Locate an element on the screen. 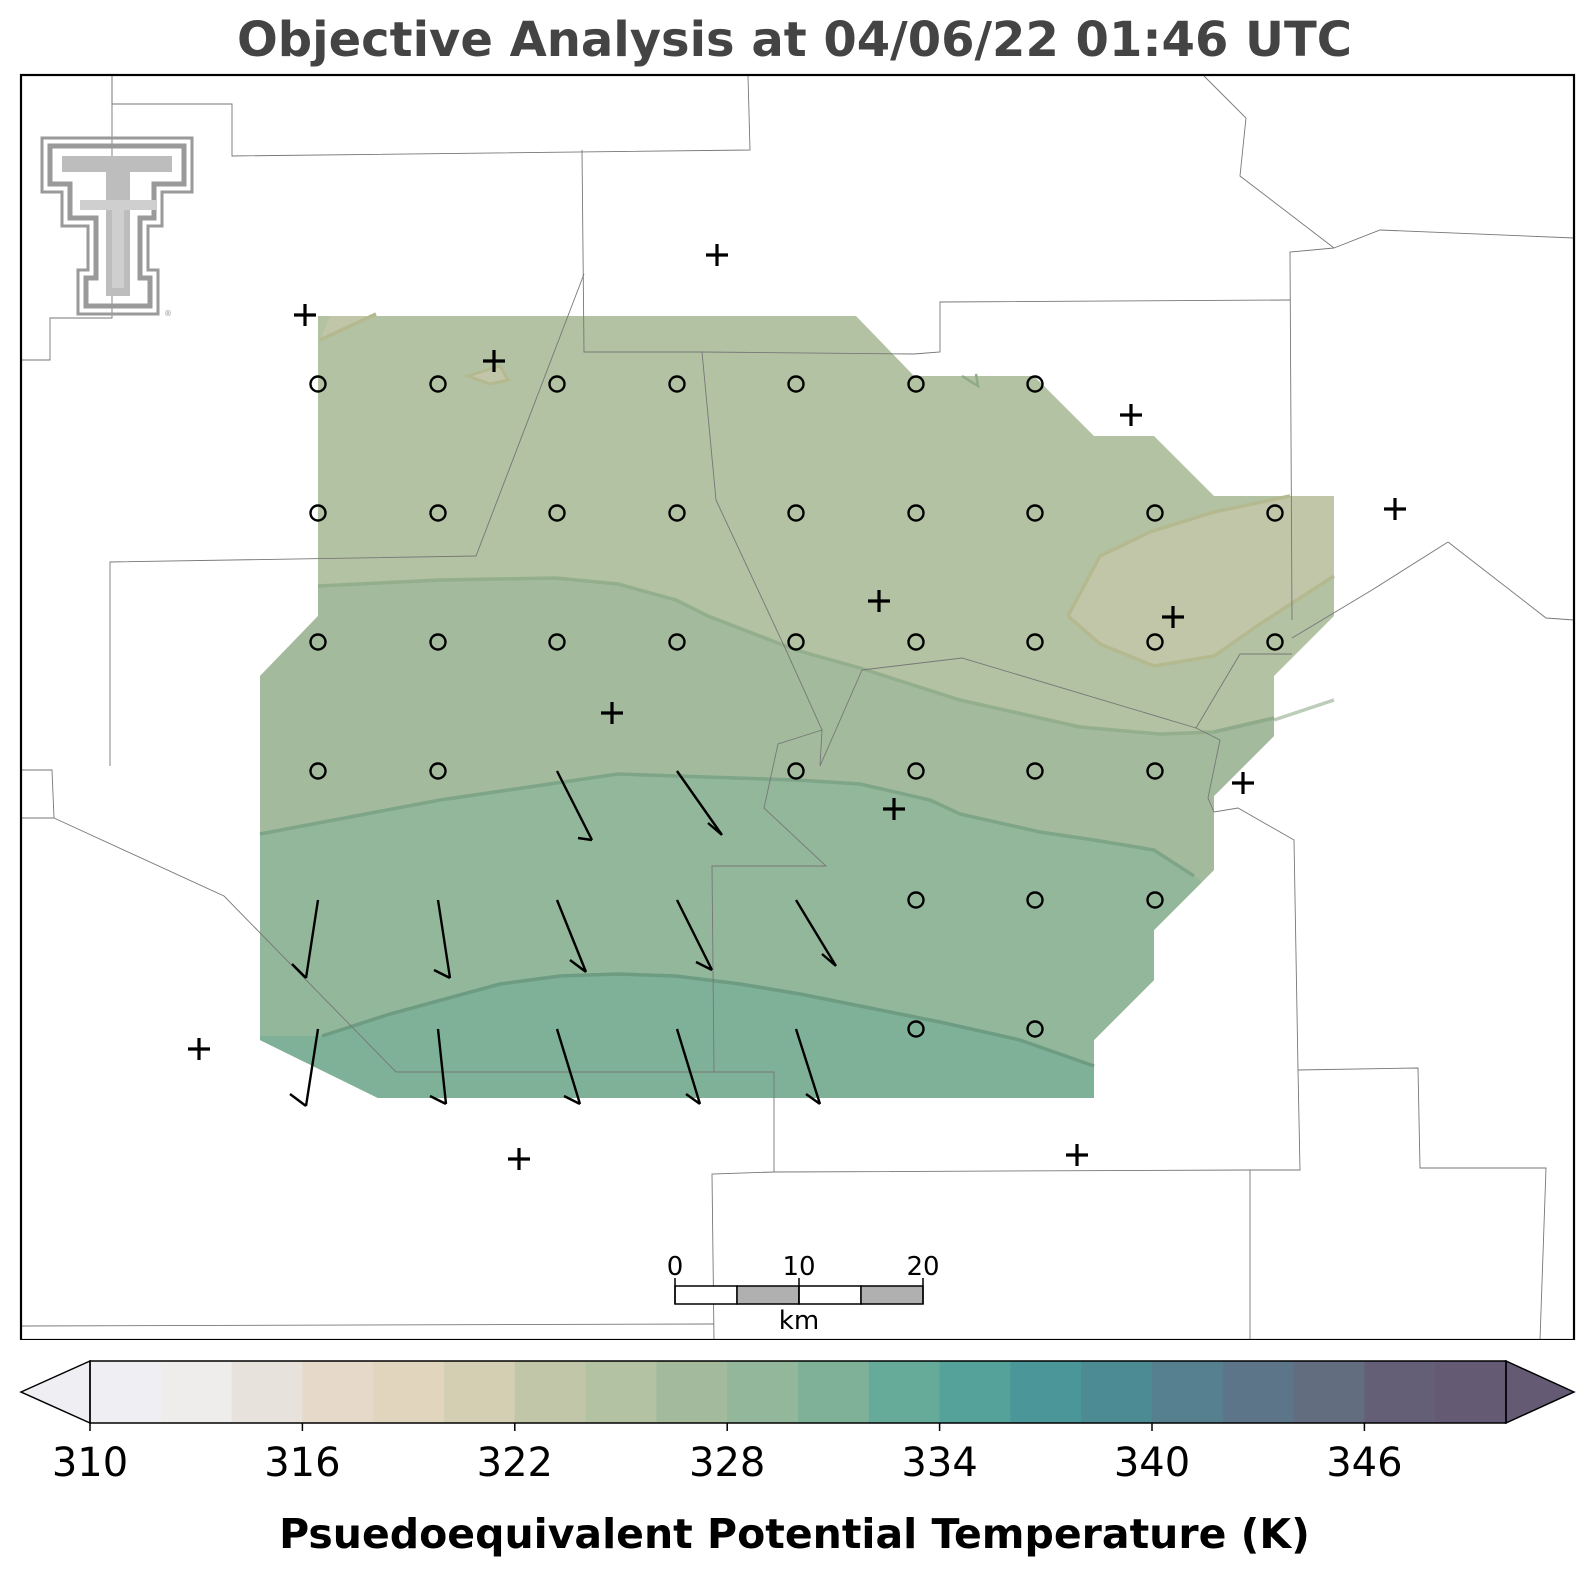 This screenshot has height=1576, width=1589. colorbar-tick-label: 322 is located at coordinates (514, 1463).